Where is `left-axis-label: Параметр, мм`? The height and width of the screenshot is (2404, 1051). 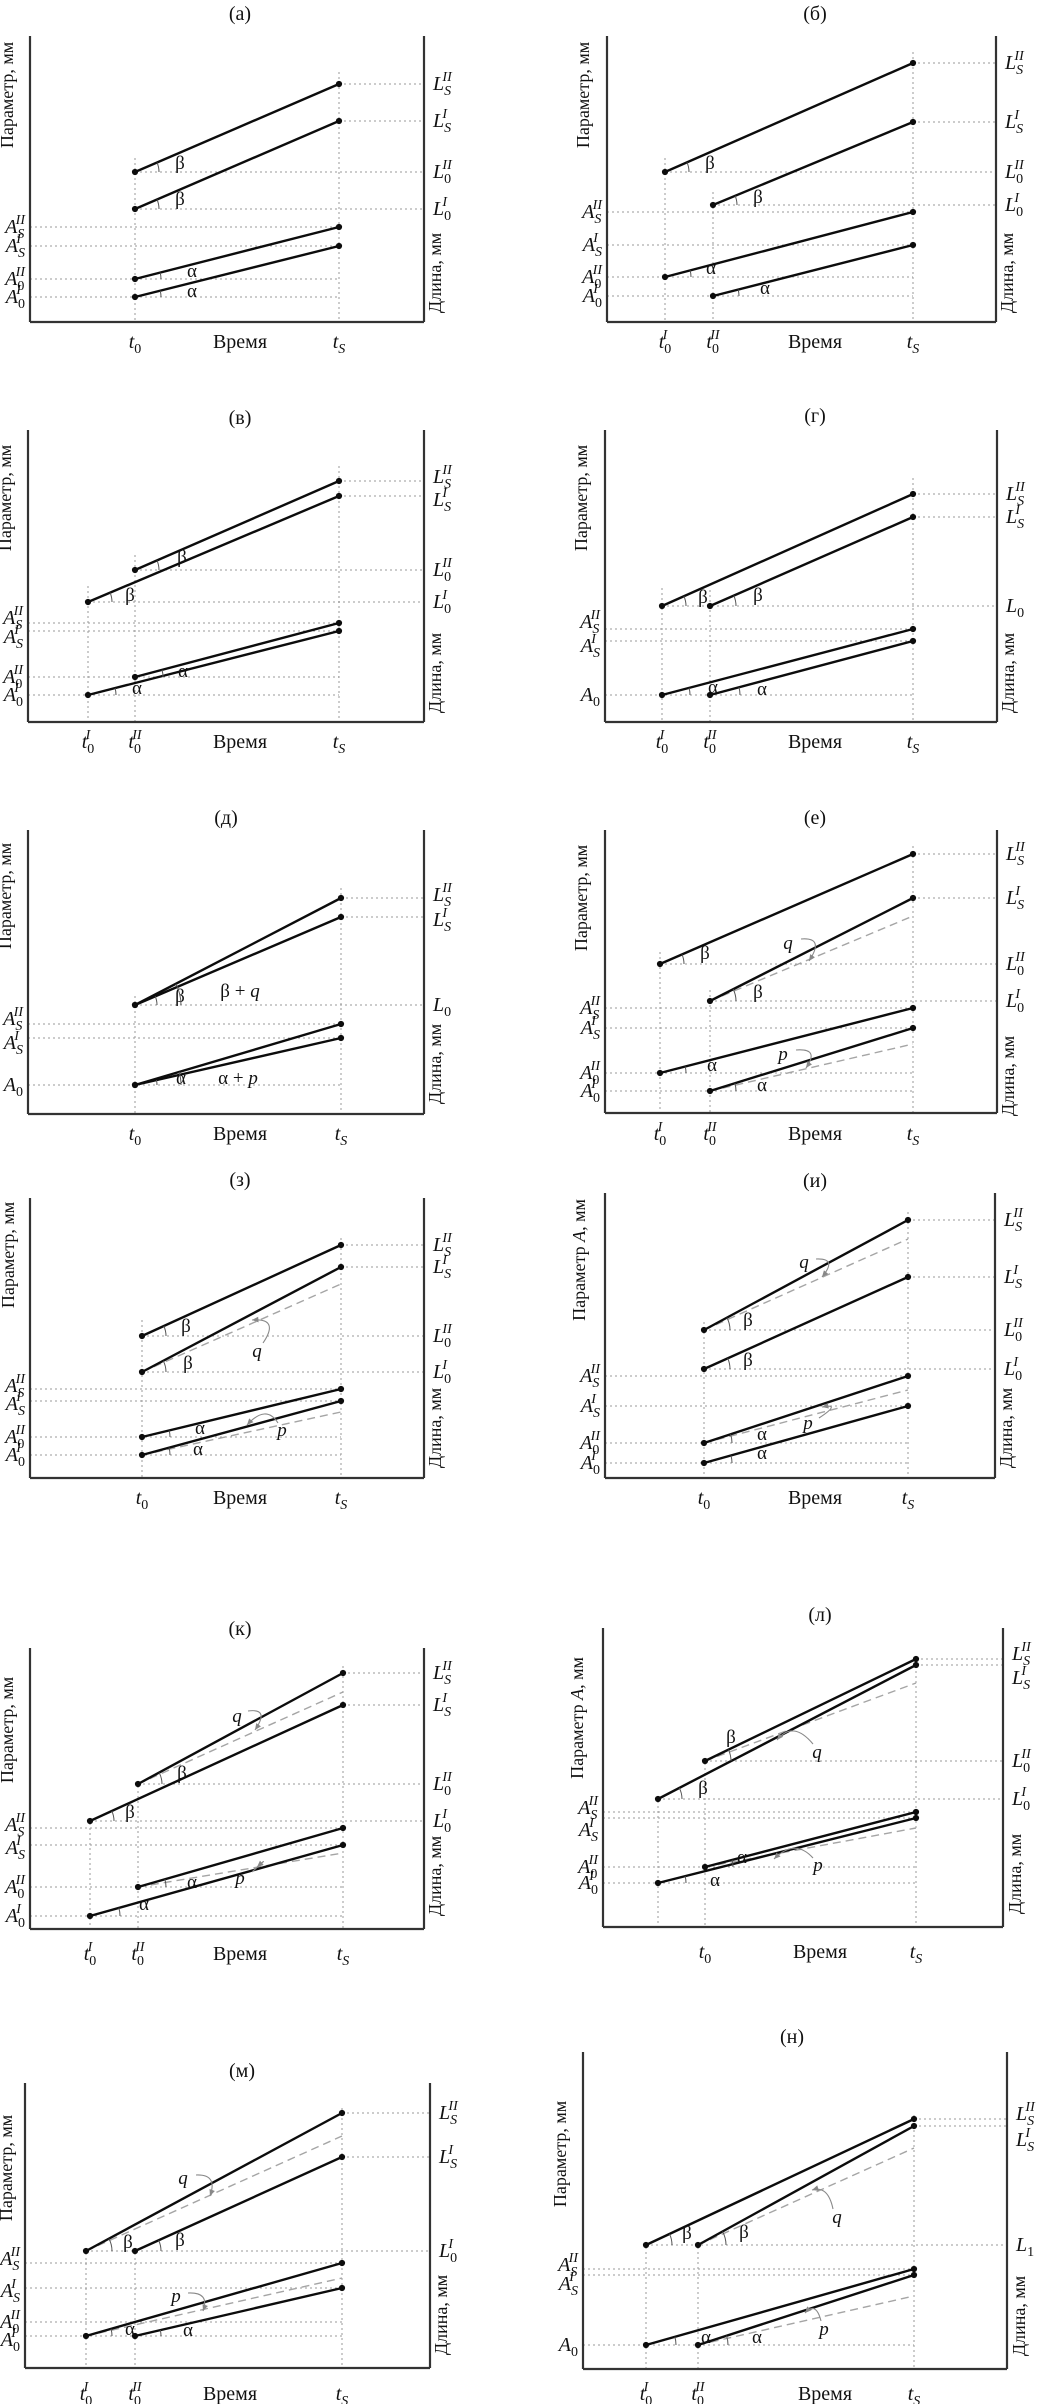
left-axis-label: Параметр, мм is located at coordinates (583, 95).